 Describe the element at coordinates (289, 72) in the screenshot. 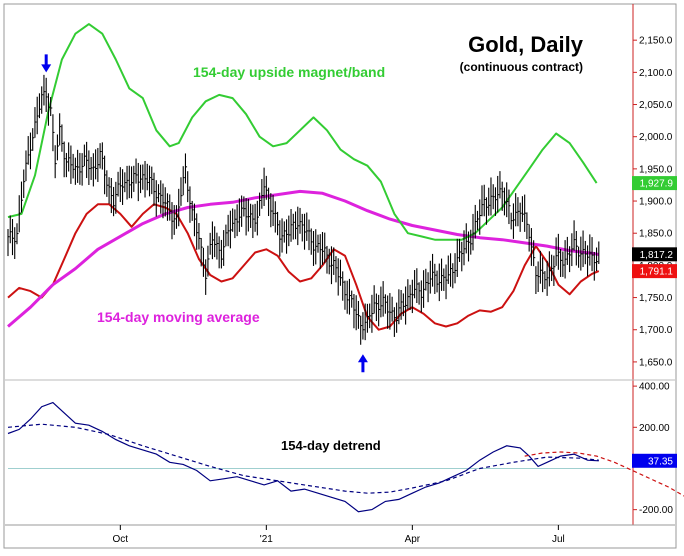

I see `magnet-band-label: 154-day upside magnet/band` at that location.